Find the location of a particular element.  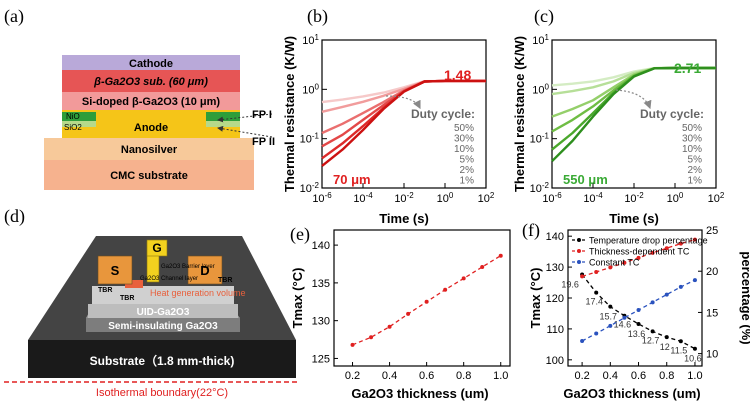

x-tick-label: 0.6 is located at coordinates (638, 376).